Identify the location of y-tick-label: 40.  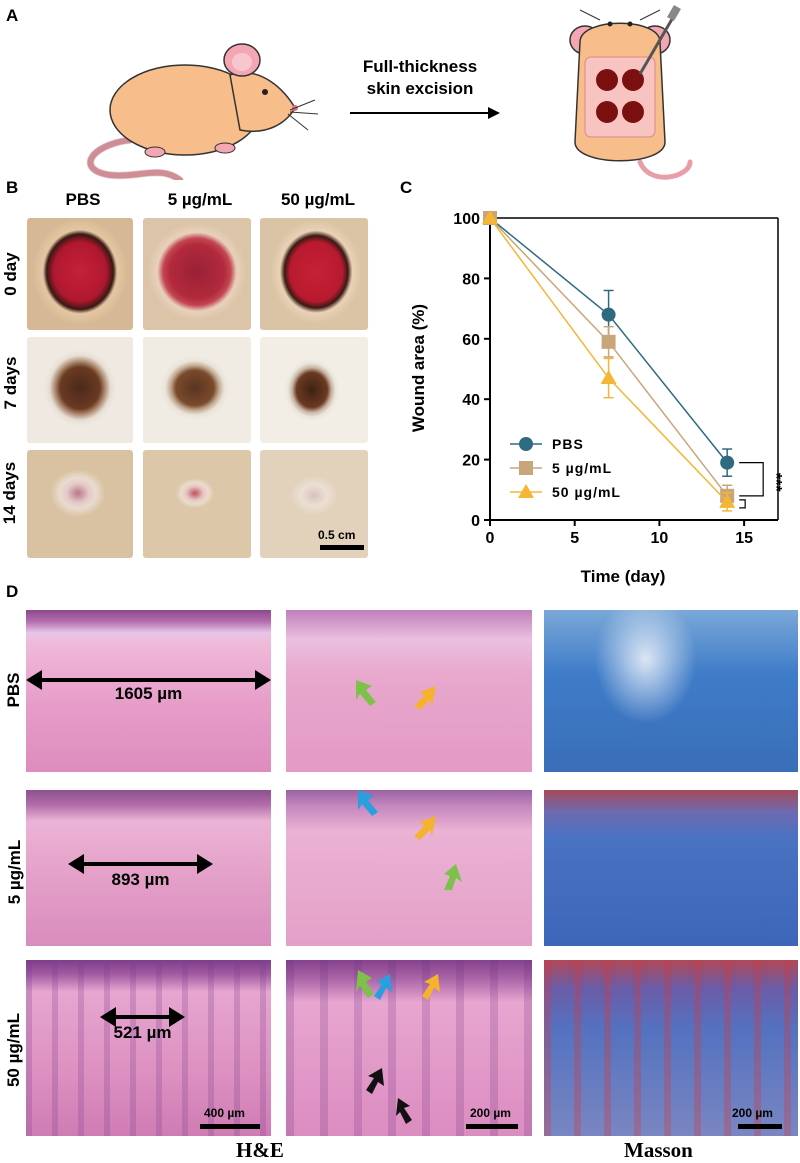
(471, 400).